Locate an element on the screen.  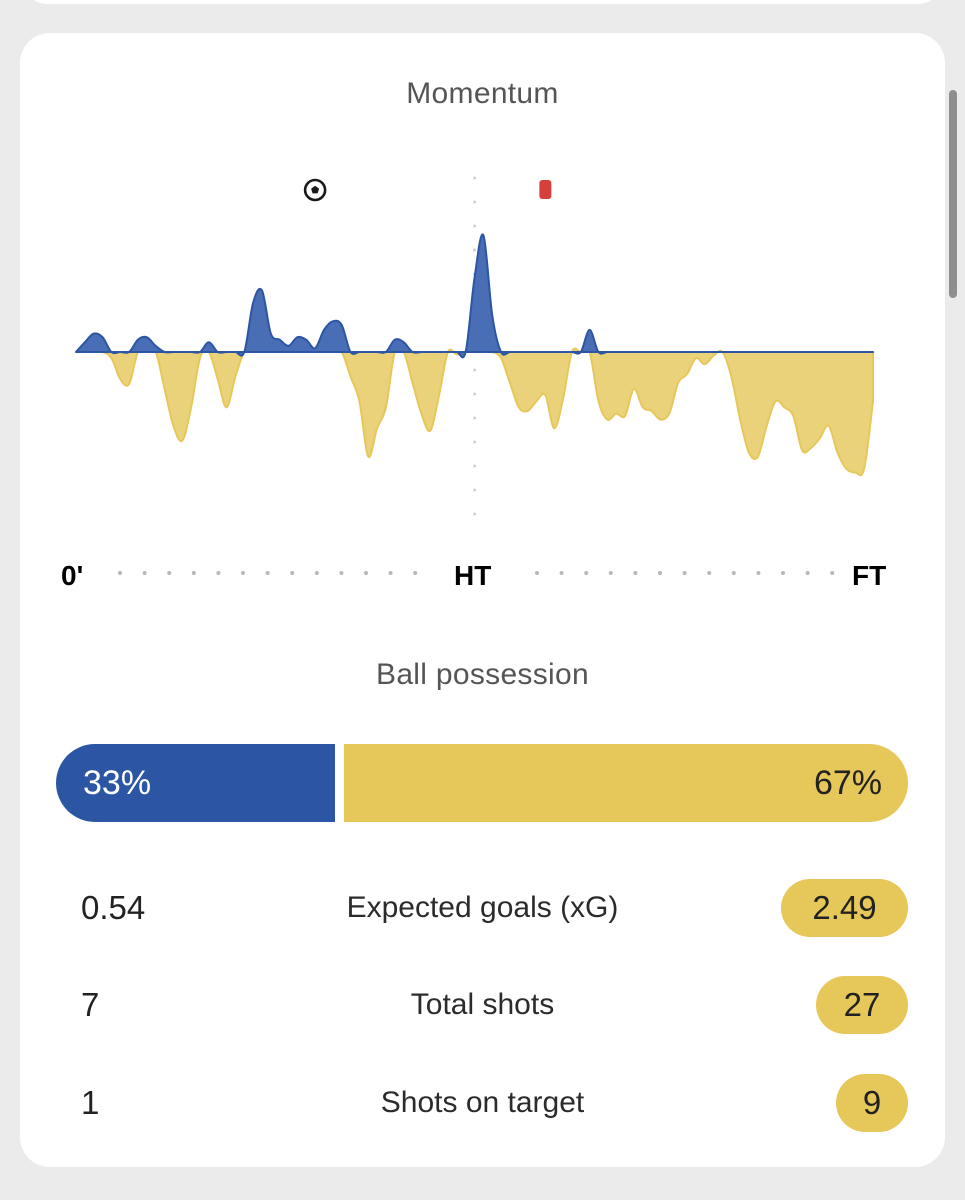
stat-row-xg: 0.54 Expected goals (xG) 2.49 is located at coordinates (482, 908).